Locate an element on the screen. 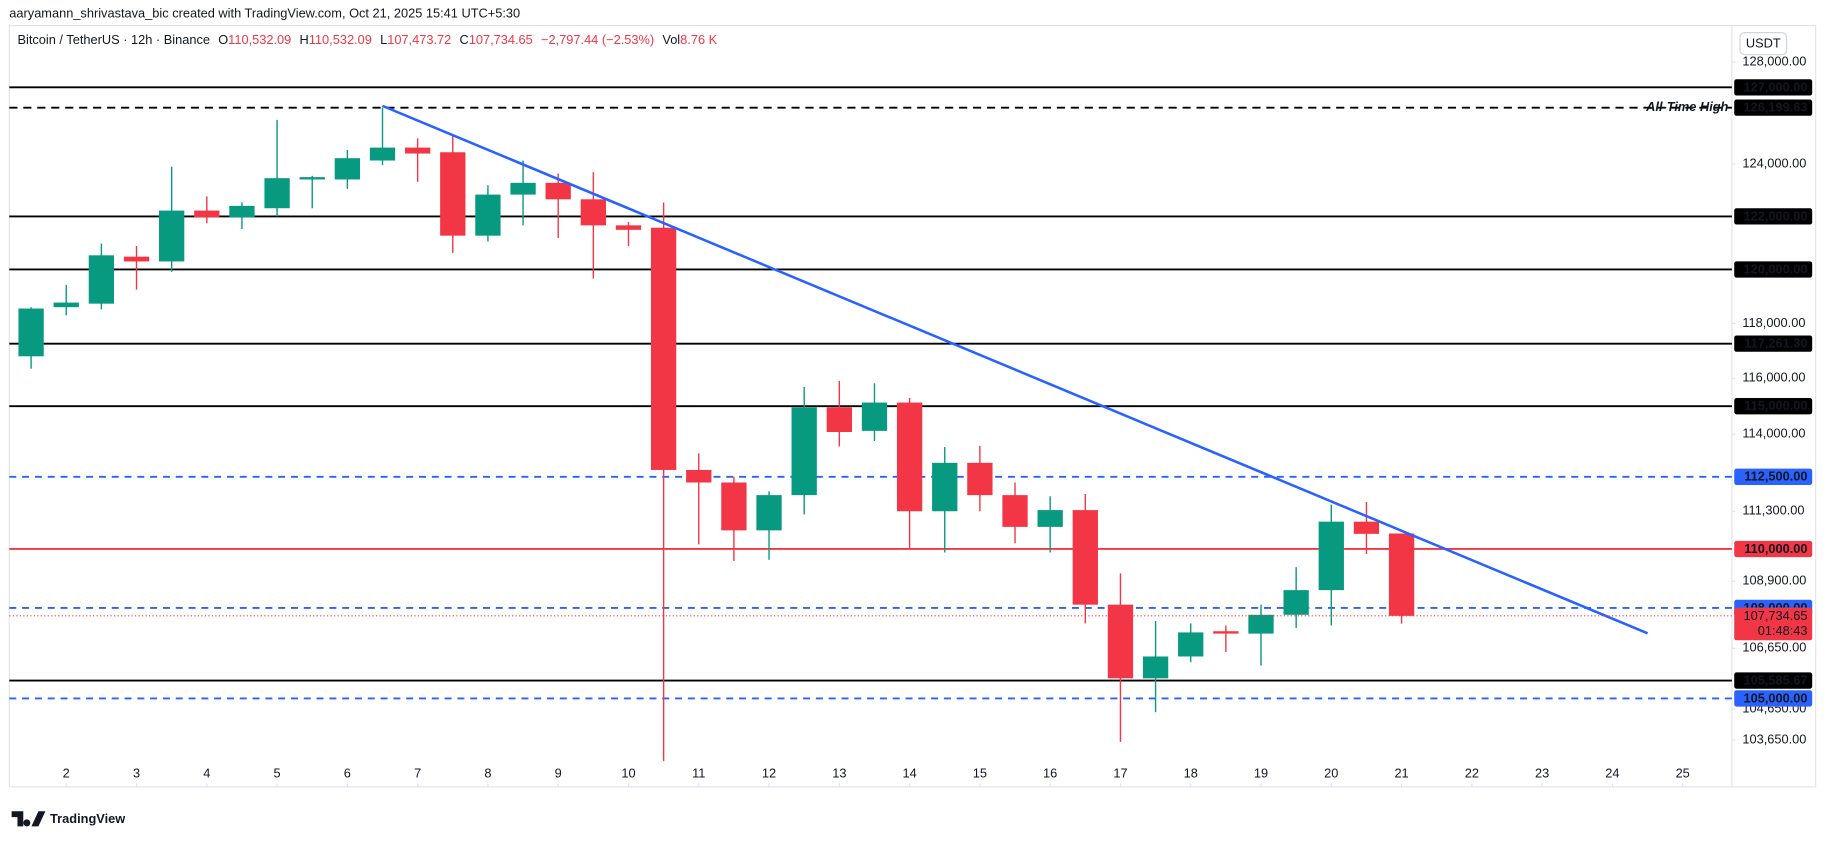 The image size is (1825, 849). x-tick-label: 19 is located at coordinates (1261, 772).